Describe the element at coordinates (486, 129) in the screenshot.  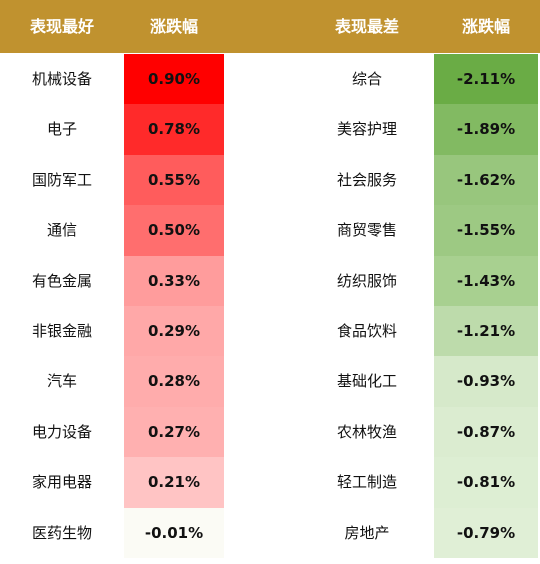
I see `worst-sector-change: -1.89%` at that location.